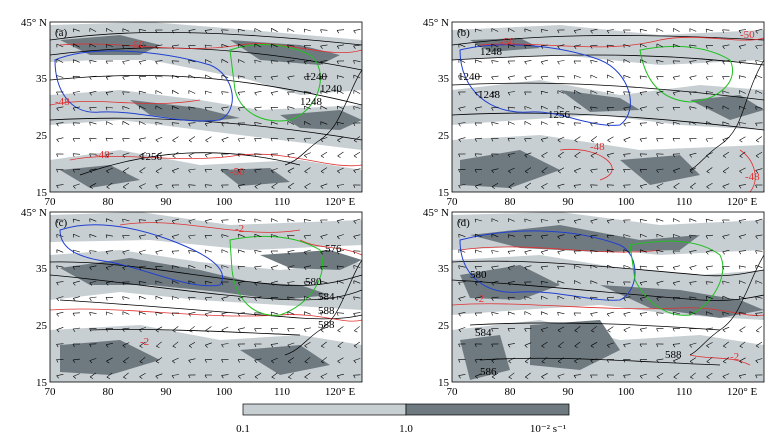  Describe the element at coordinates (444, 326) in the screenshot. I see `lat-tick-label: 25` at that location.